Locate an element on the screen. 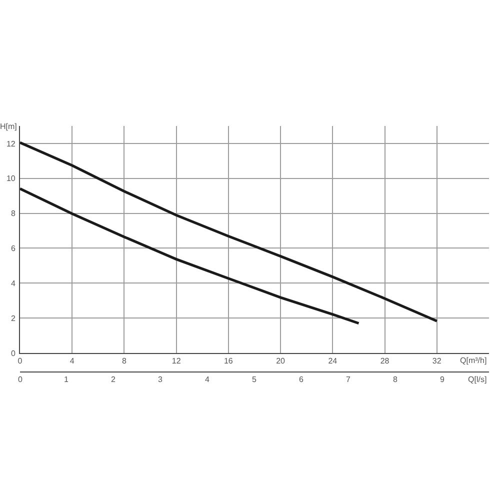 The image size is (490, 490). x2-tick-label: 5 is located at coordinates (254, 379).